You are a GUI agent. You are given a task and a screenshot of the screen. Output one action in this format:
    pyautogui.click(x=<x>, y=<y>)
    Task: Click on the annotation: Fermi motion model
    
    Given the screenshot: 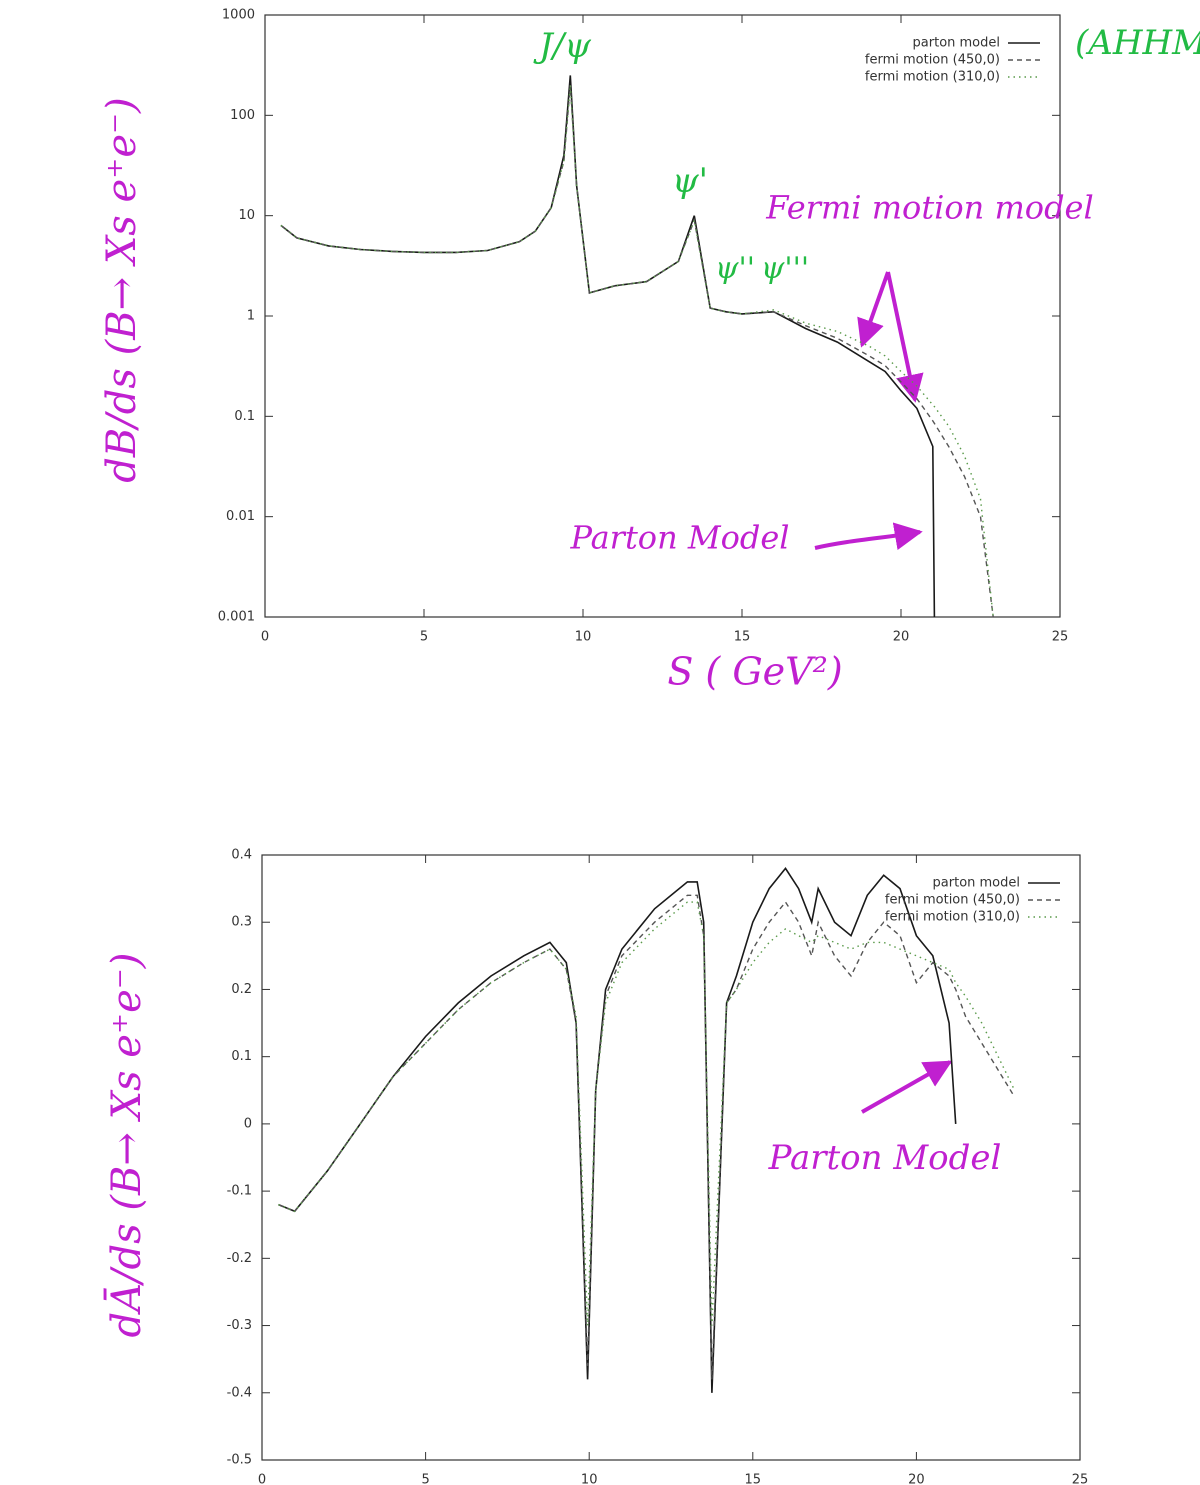 What is the action you would take?
    pyautogui.click(x=929, y=208)
    